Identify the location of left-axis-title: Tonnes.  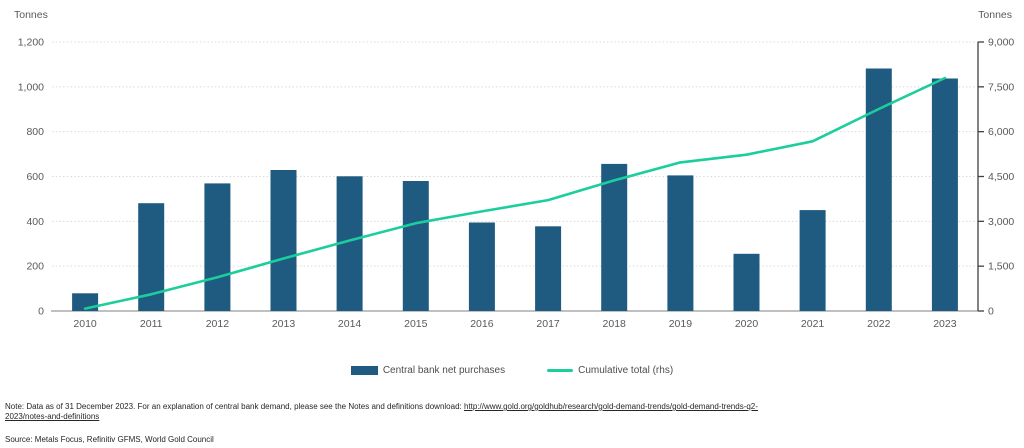
(31, 15).